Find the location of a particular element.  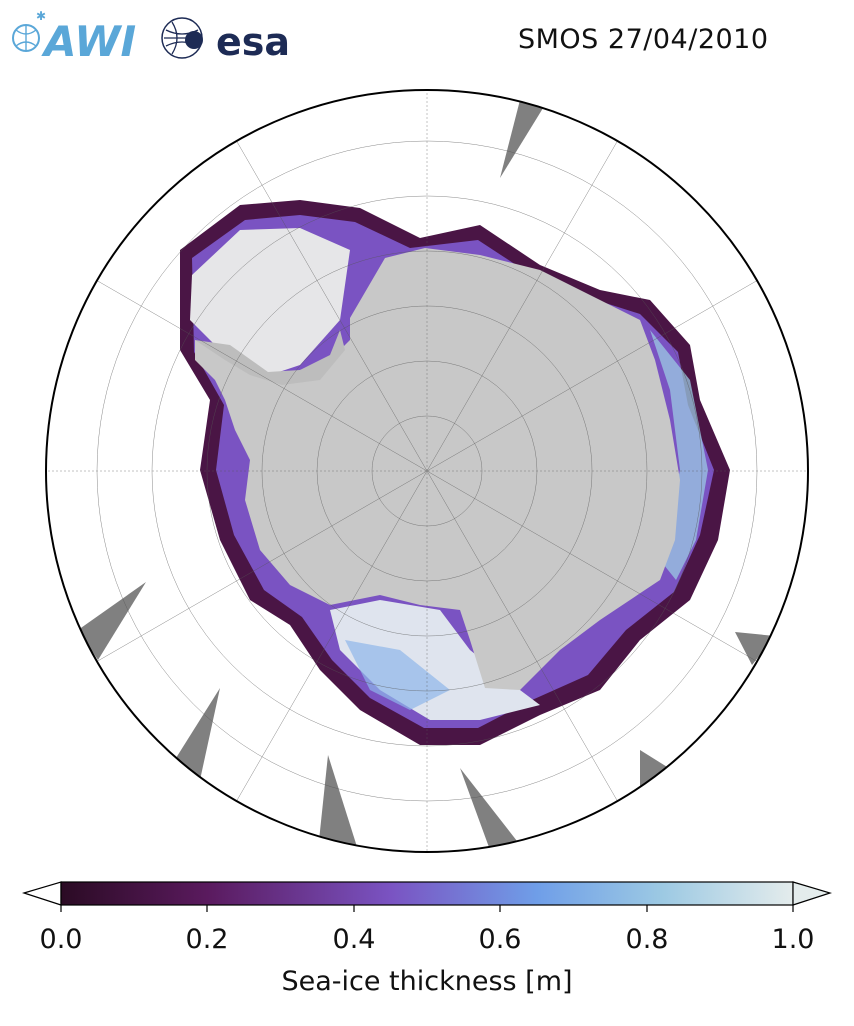

colorbar-tick-label: 0.0 is located at coordinates (61, 939).